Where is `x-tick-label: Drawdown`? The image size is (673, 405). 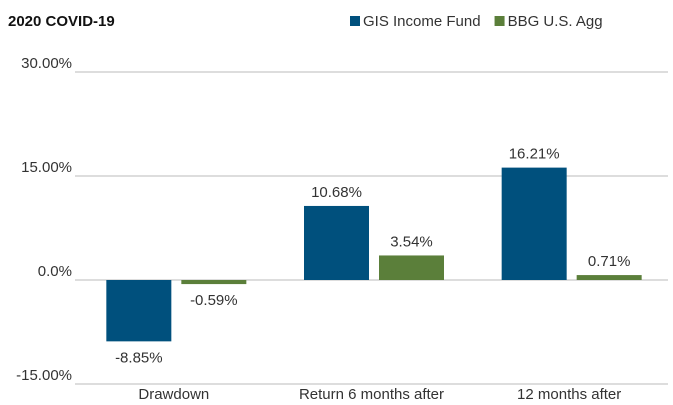
x-tick-label: Drawdown is located at coordinates (173, 394).